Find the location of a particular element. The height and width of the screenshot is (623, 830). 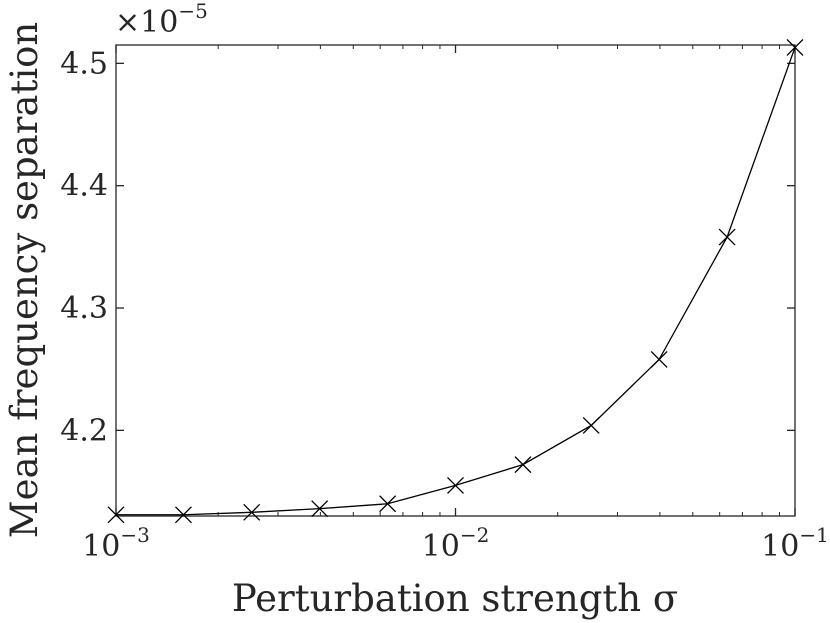

x-tick-label: 10⁻³ is located at coordinates (116, 543).